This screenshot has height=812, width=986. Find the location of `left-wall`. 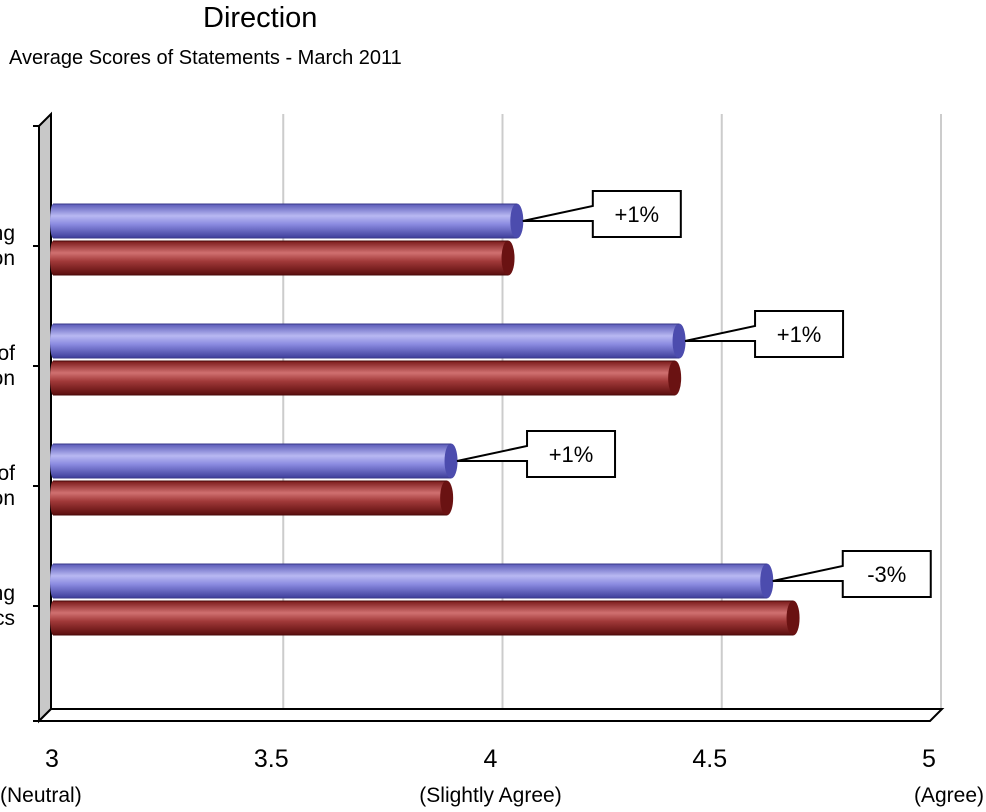

left-wall is located at coordinates (45, 417).